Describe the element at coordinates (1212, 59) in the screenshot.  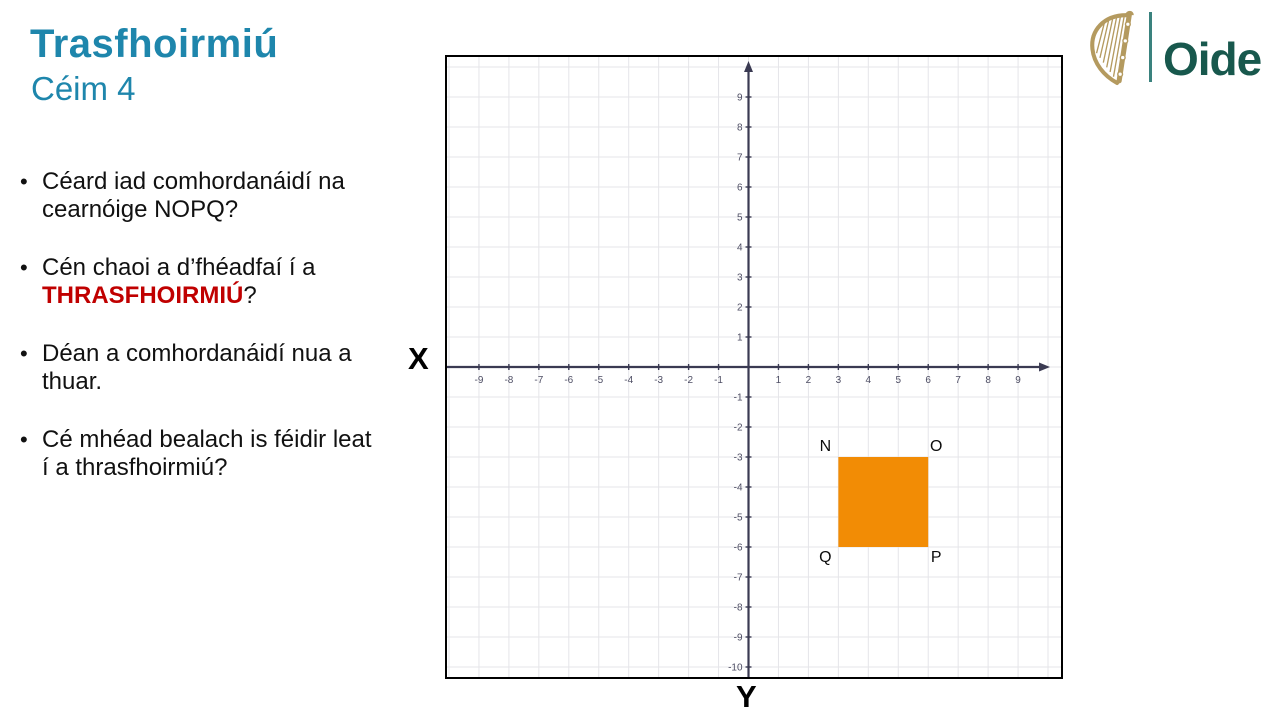
I see `logo-brand-text: Oide` at that location.